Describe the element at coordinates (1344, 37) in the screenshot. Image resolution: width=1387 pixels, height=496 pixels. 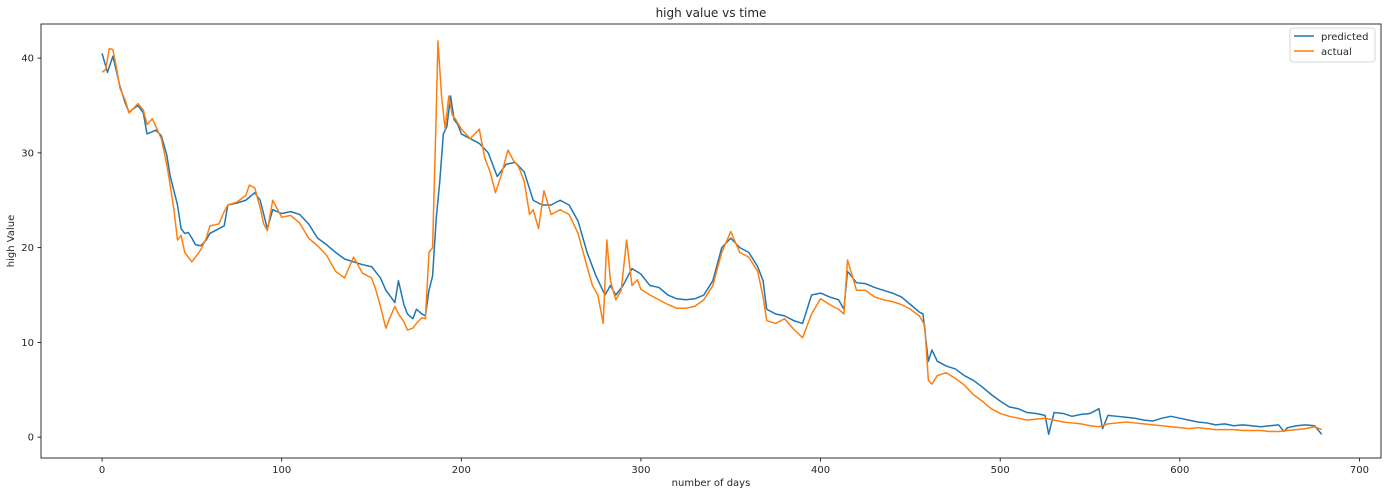
I see `legend-label-predicted: predicted` at that location.